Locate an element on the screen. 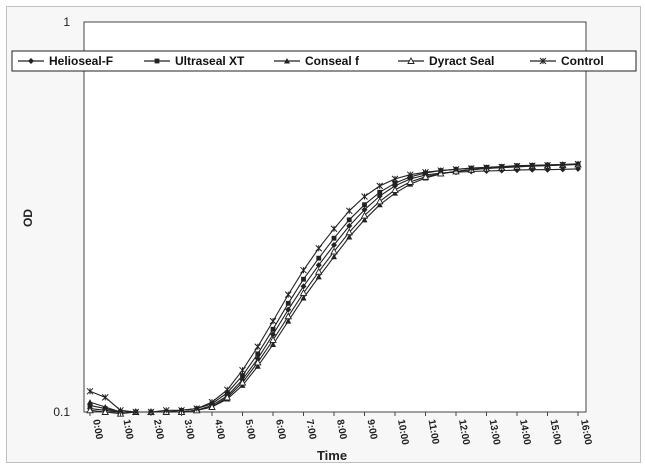 This screenshot has height=467, width=645. legend-label: Helioseal-F is located at coordinates (81, 61).